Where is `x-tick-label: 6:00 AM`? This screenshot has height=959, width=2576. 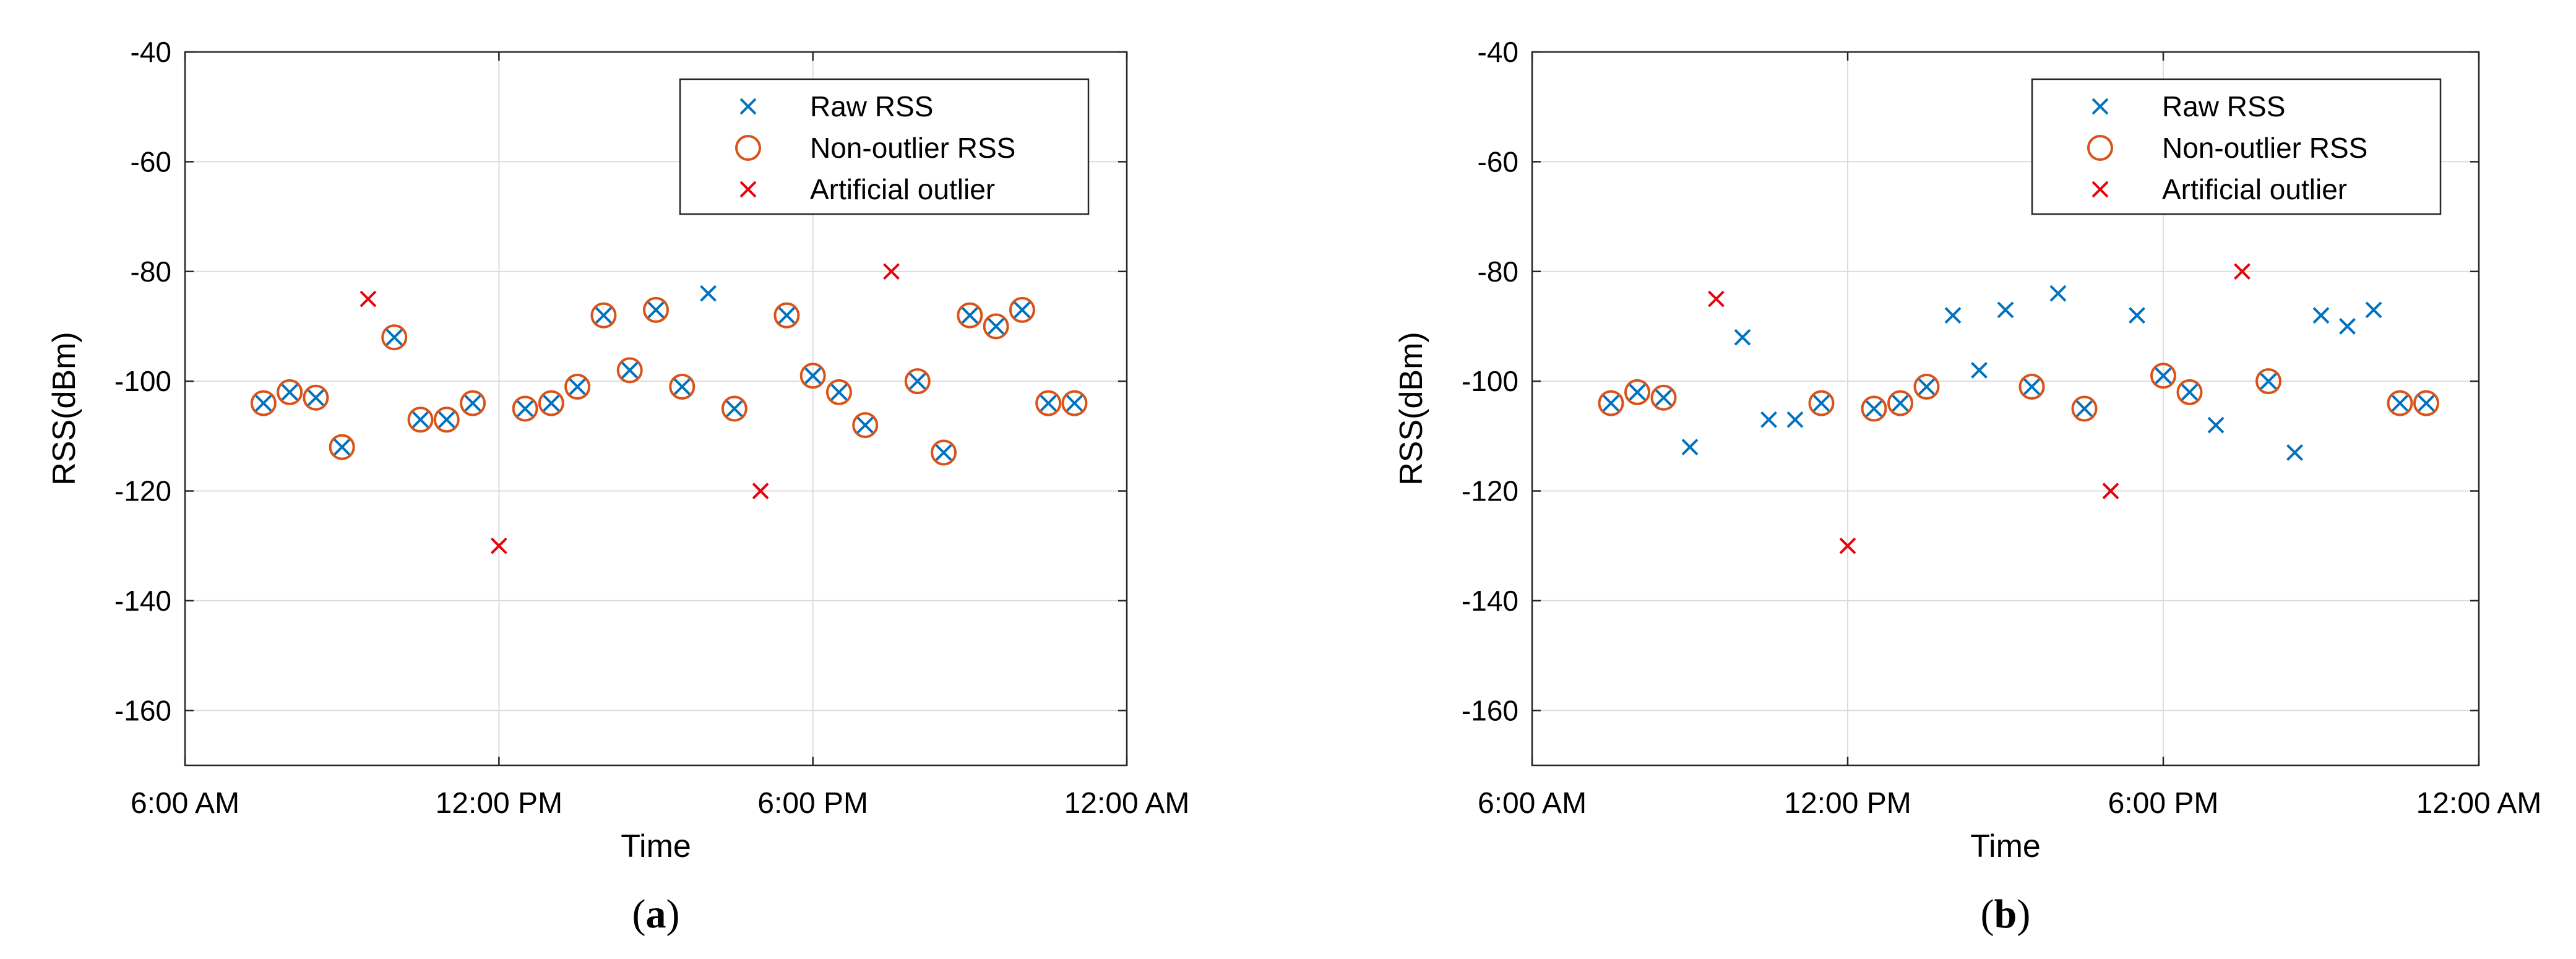
x-tick-label: 6:00 AM is located at coordinates (185, 803).